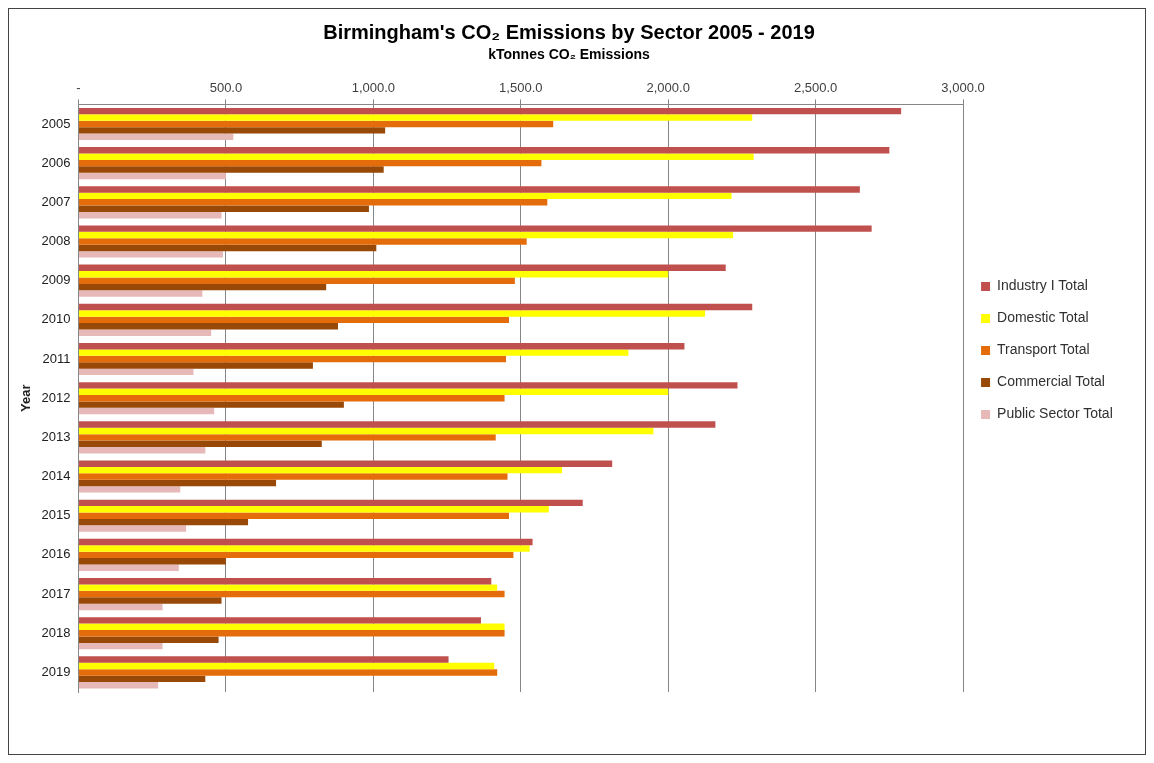 Image resolution: width=1154 pixels, height=763 pixels. I want to click on legend-label: Industry I Total, so click(1042, 285).